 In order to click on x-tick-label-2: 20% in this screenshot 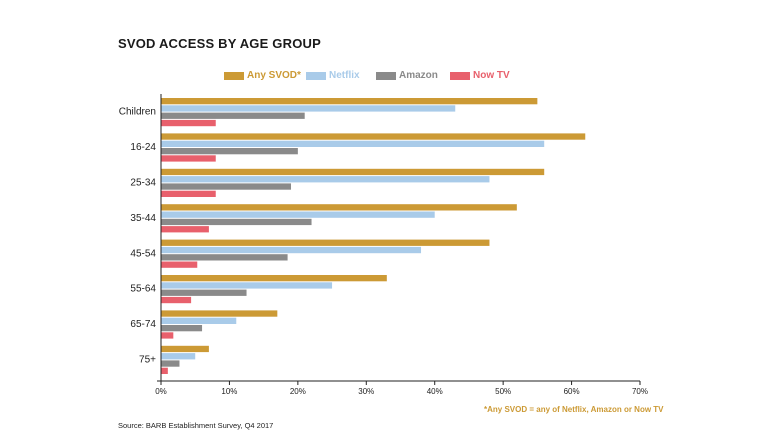, I will do `click(298, 391)`.